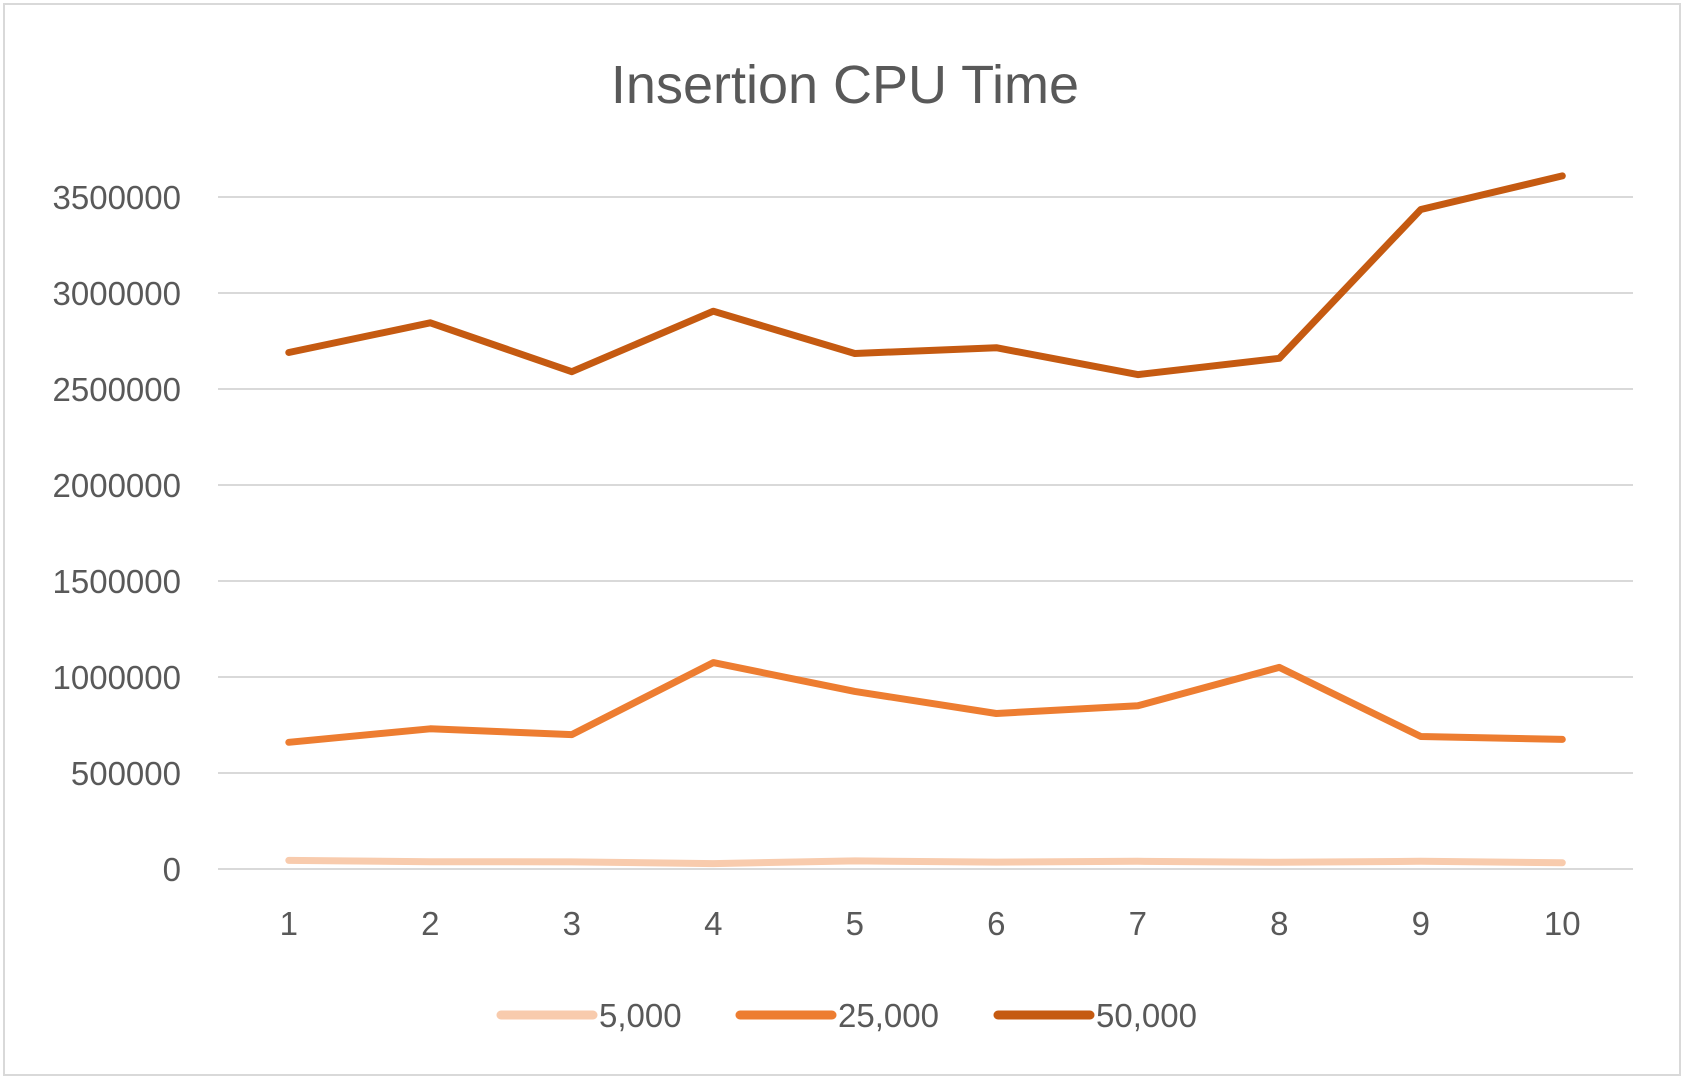 The height and width of the screenshot is (1081, 1686). Describe the element at coordinates (117, 677) in the screenshot. I see `y-tick-label: 1000000` at that location.